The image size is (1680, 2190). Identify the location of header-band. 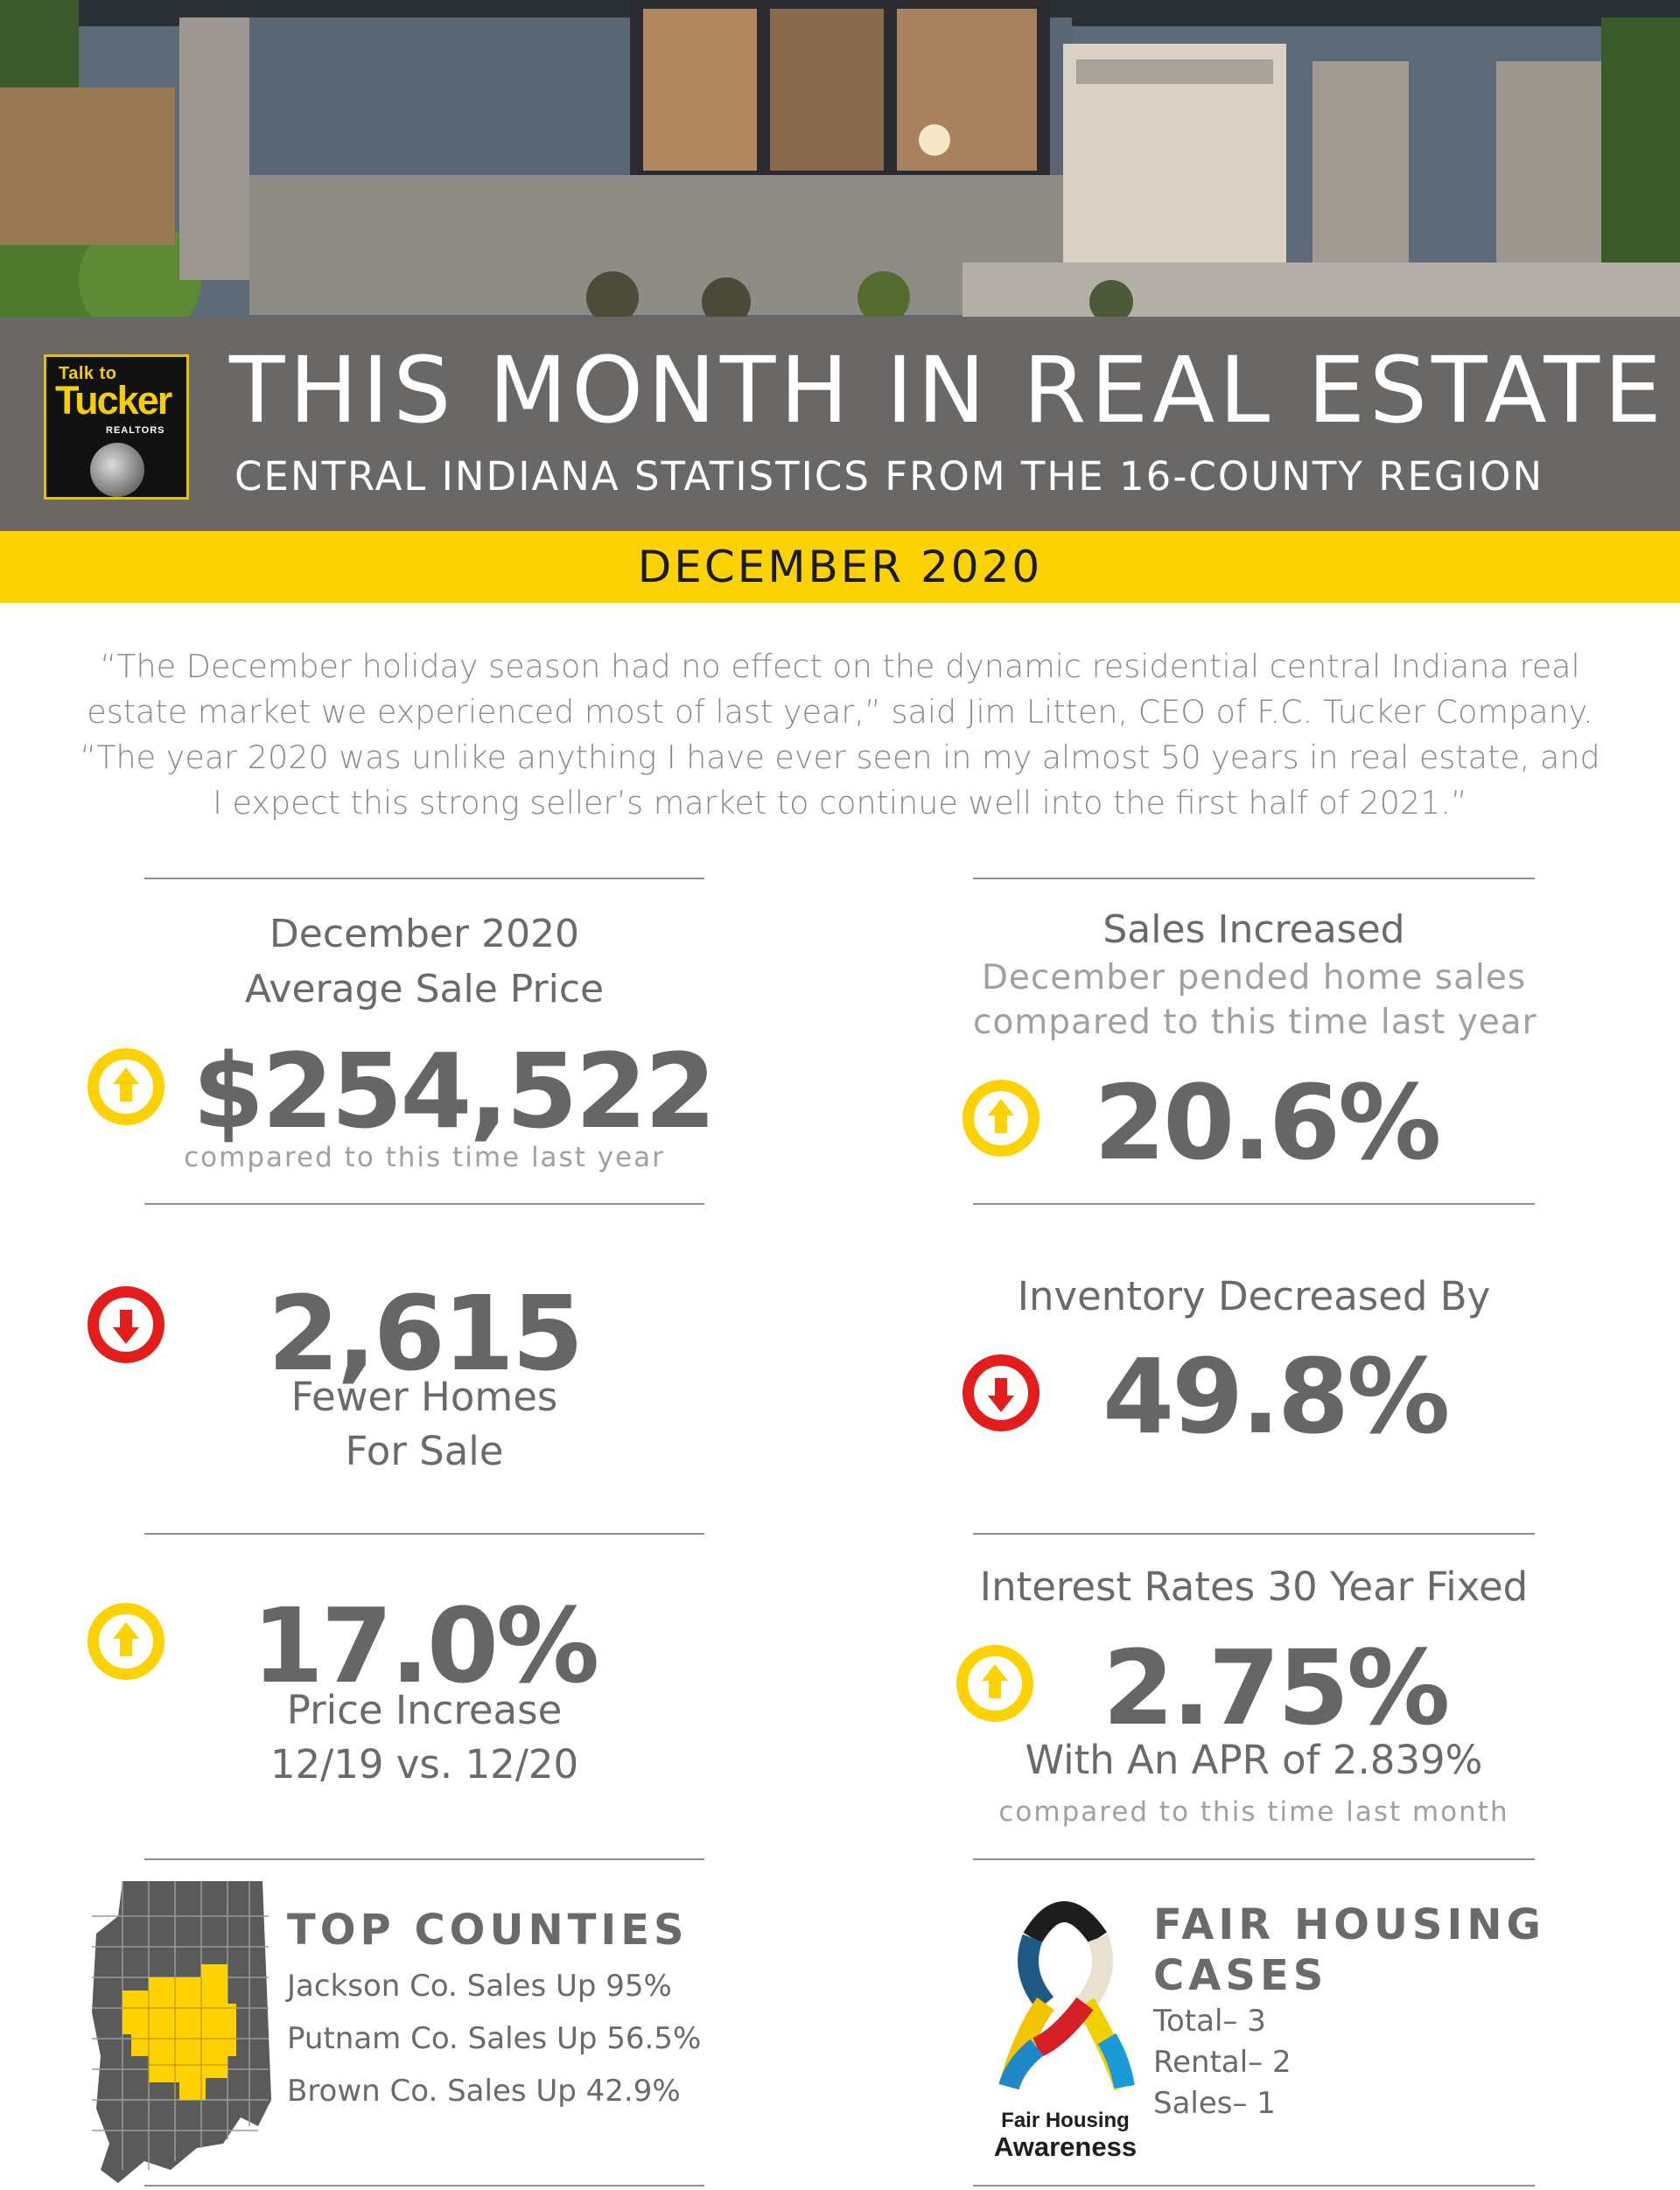
(840, 424).